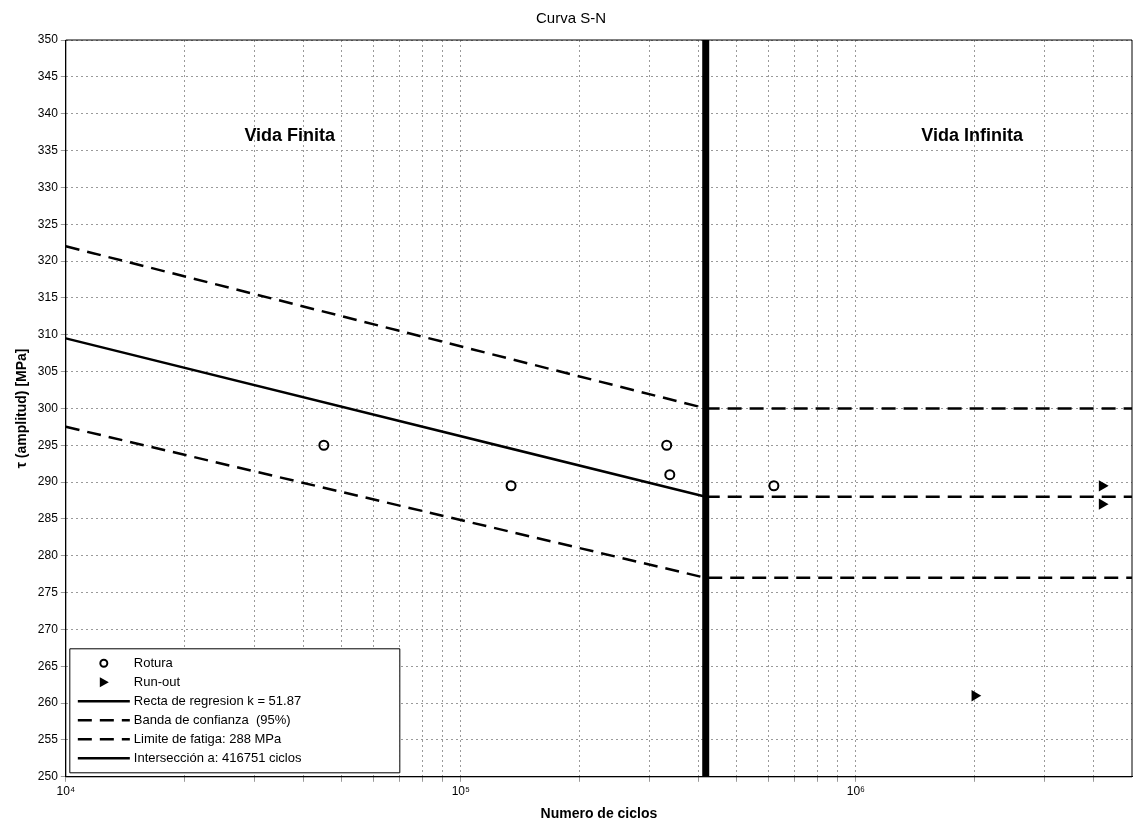 This screenshot has width=1140, height=832. I want to click on x-tick-label: 10⁵, so click(461, 791).